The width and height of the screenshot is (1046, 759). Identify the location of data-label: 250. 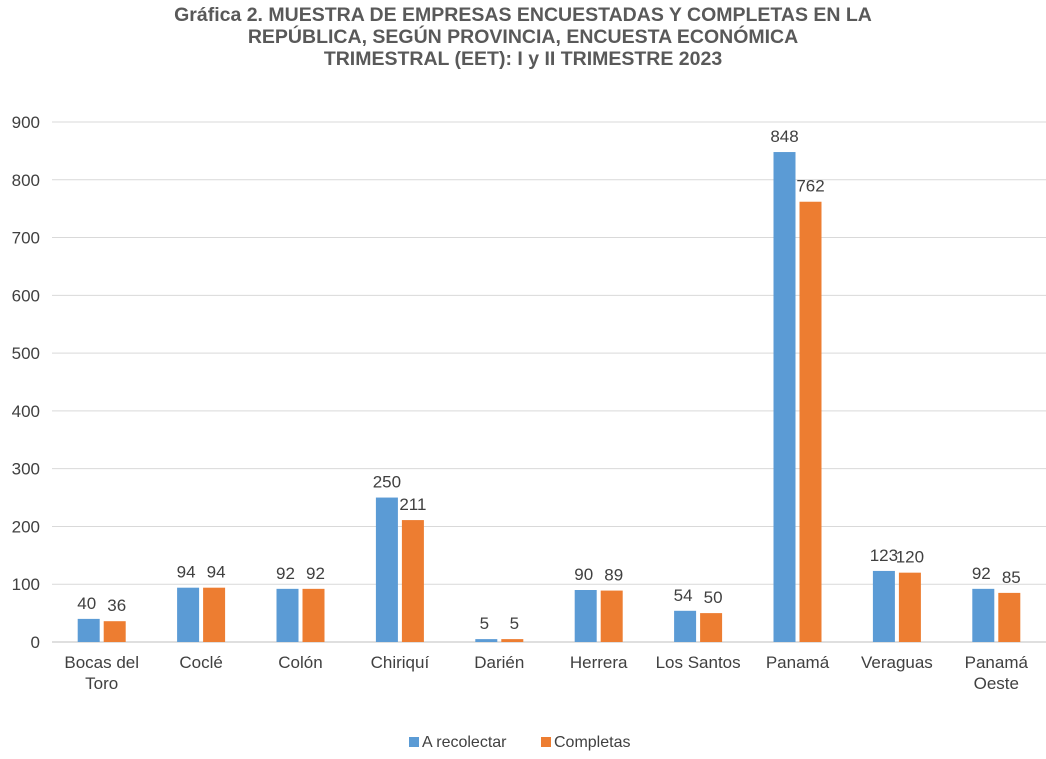
(387, 482).